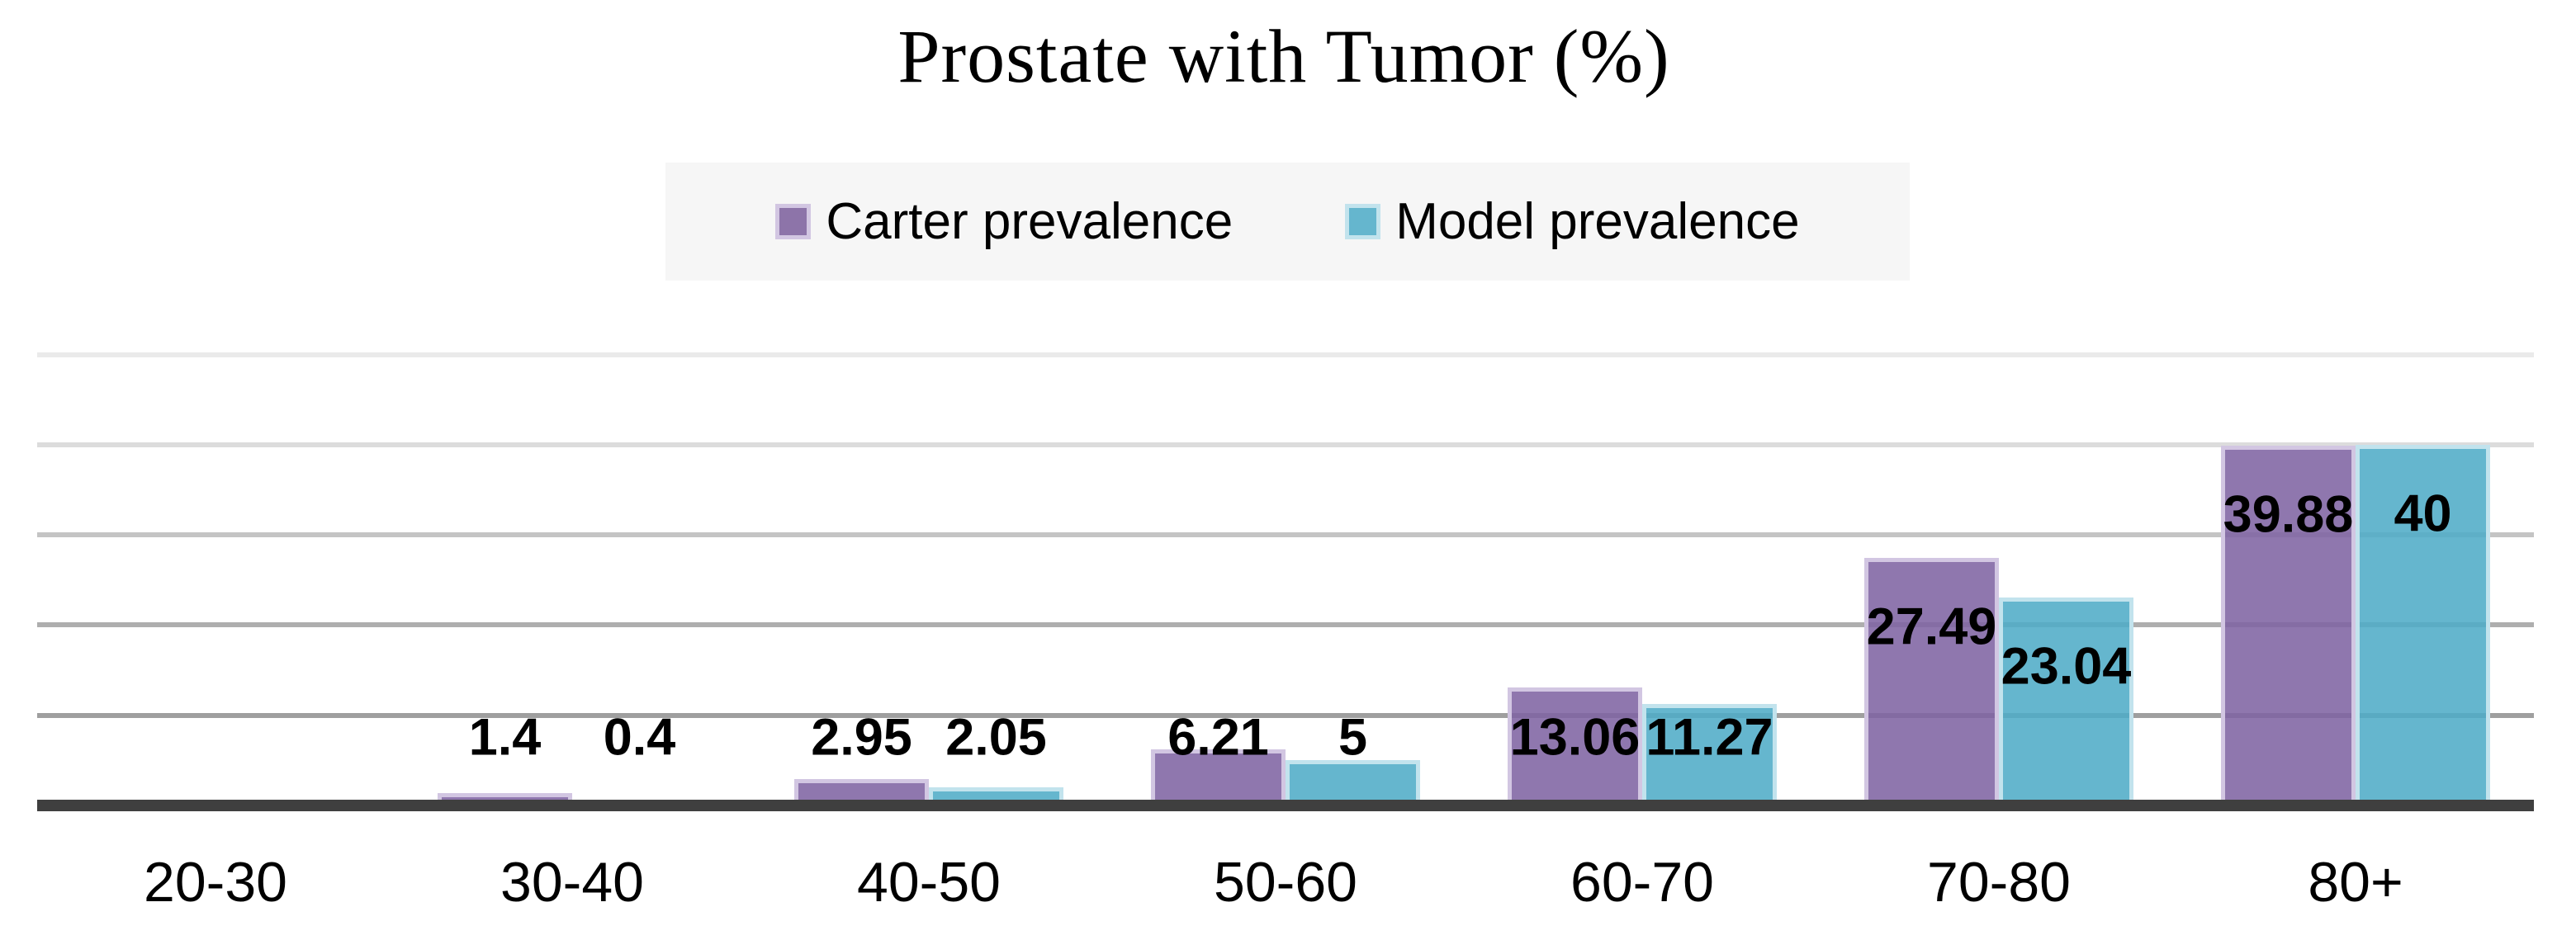 Image resolution: width=2576 pixels, height=940 pixels. I want to click on legend-item-model: Model prevalence, so click(1572, 221).